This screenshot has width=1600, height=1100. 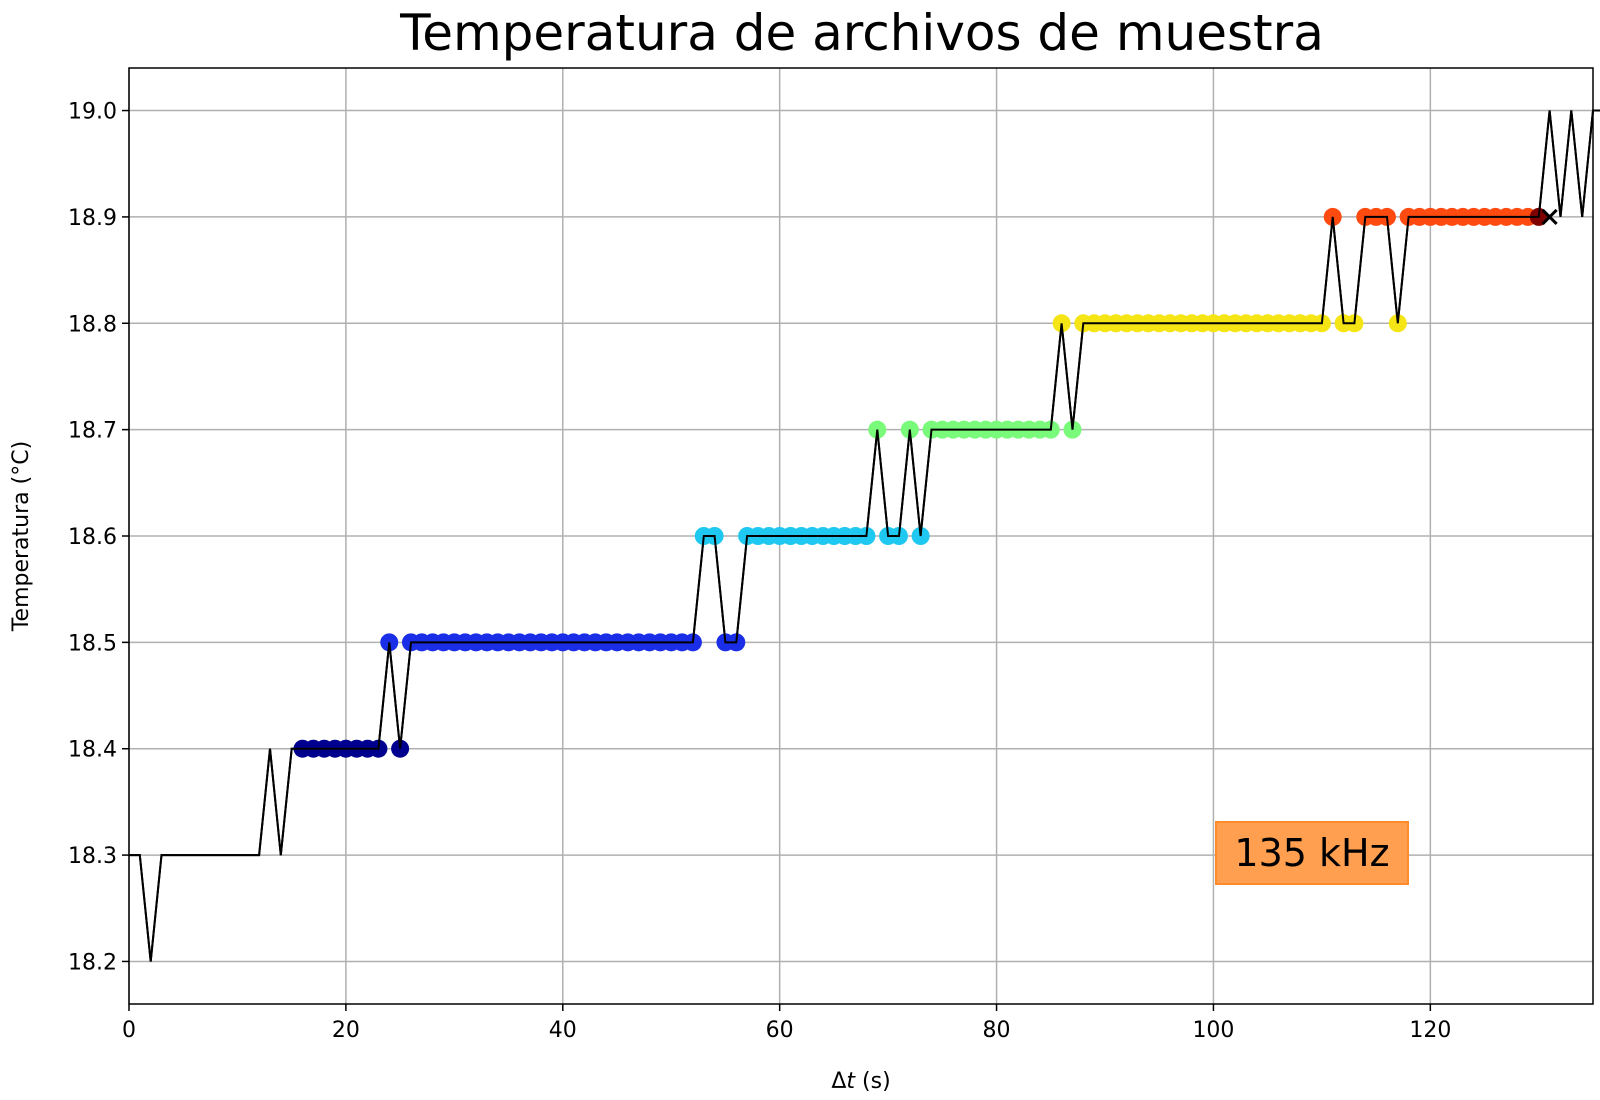 I want to click on x-tick-label: 20, so click(x=346, y=1030).